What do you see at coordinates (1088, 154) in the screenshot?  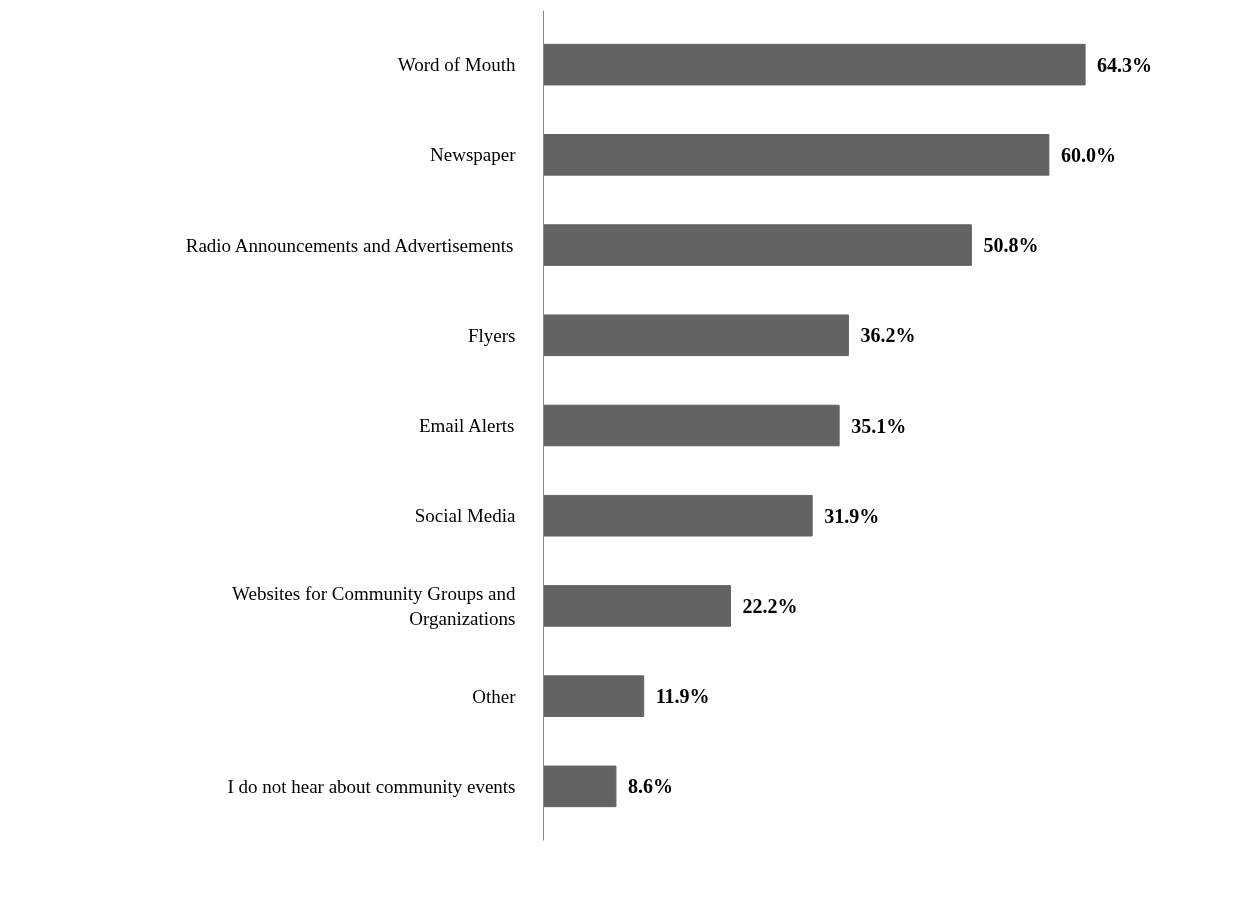 I see `data-label: 60.0%` at bounding box center [1088, 154].